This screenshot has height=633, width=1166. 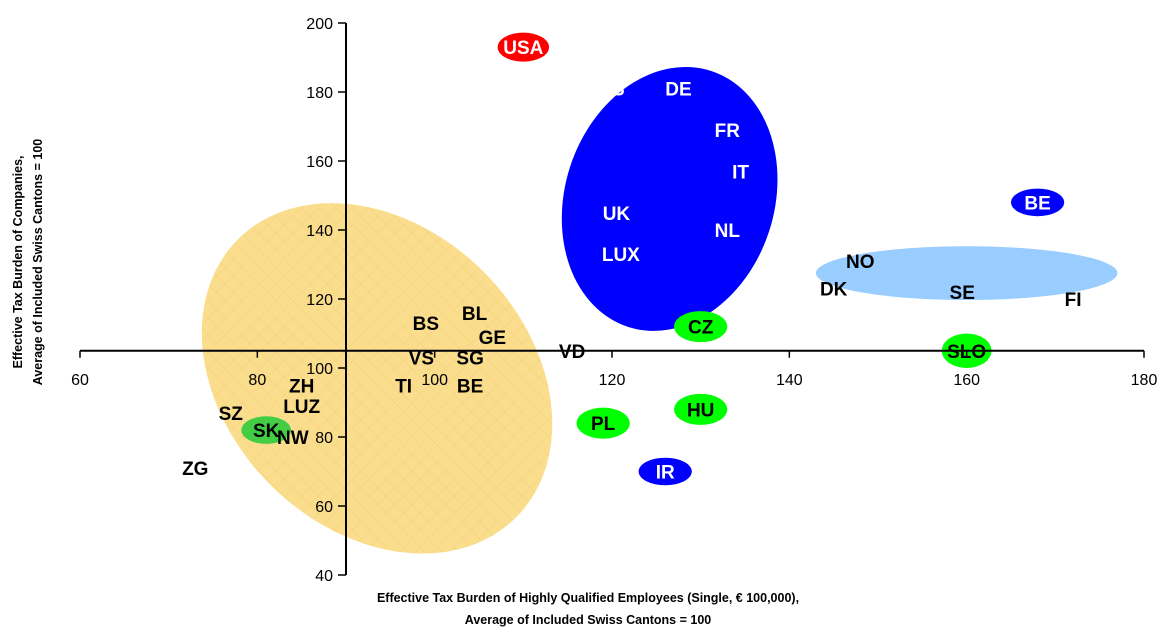 What do you see at coordinates (475, 314) in the screenshot?
I see `point-label-bl: BL` at bounding box center [475, 314].